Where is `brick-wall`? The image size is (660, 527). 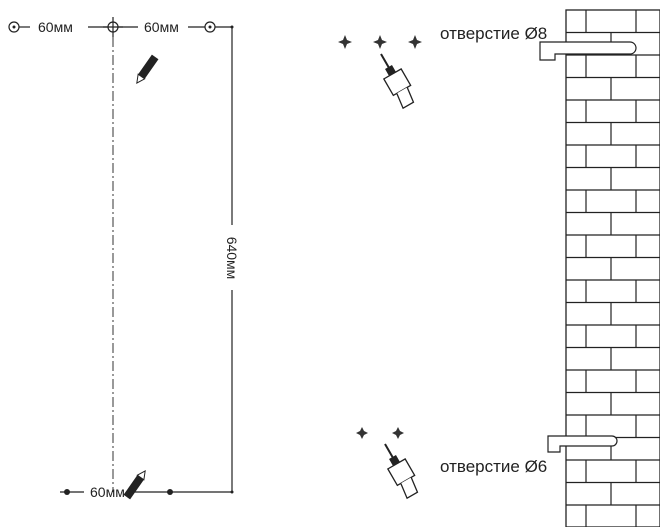 brick-wall is located at coordinates (612, 268).